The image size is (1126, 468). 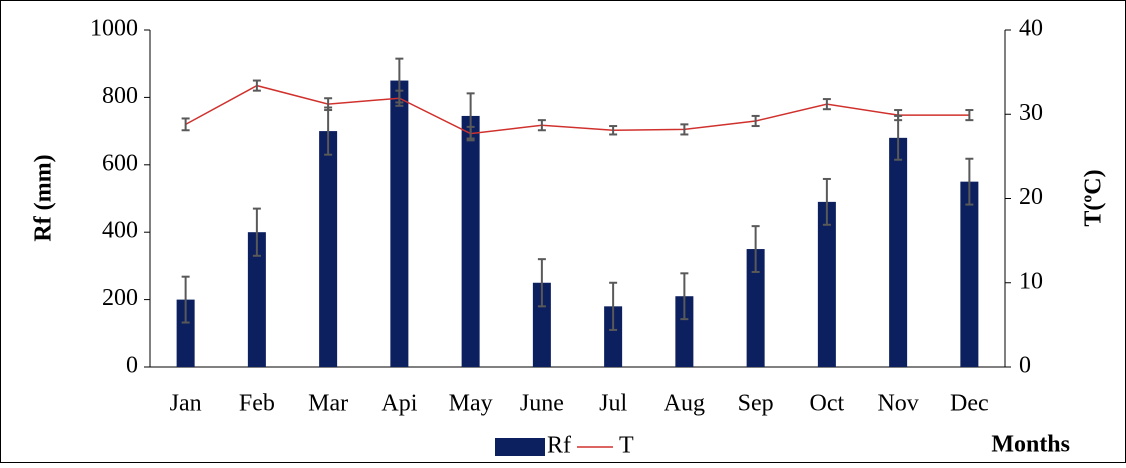 What do you see at coordinates (756, 404) in the screenshot?
I see `x-tick-label: Sep` at bounding box center [756, 404].